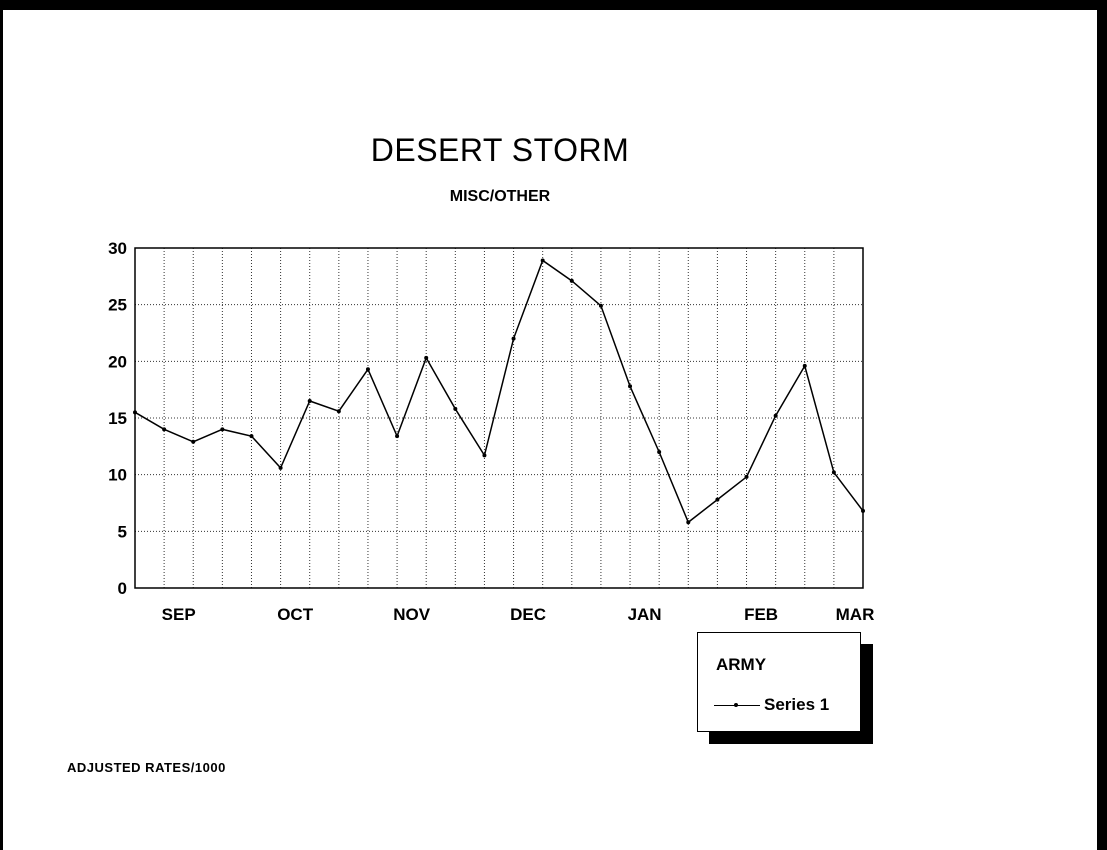 The height and width of the screenshot is (850, 1107). Describe the element at coordinates (797, 704) in the screenshot. I see `legend-series-label: Series 1` at that location.